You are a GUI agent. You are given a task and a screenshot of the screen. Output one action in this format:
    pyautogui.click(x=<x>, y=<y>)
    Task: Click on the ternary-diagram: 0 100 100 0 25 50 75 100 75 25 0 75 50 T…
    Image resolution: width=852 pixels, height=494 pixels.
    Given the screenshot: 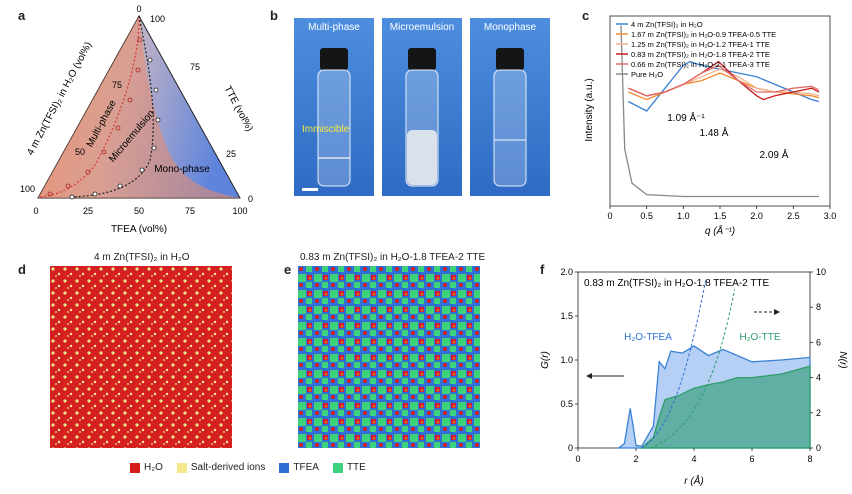 What is the action you would take?
    pyautogui.click(x=137, y=119)
    